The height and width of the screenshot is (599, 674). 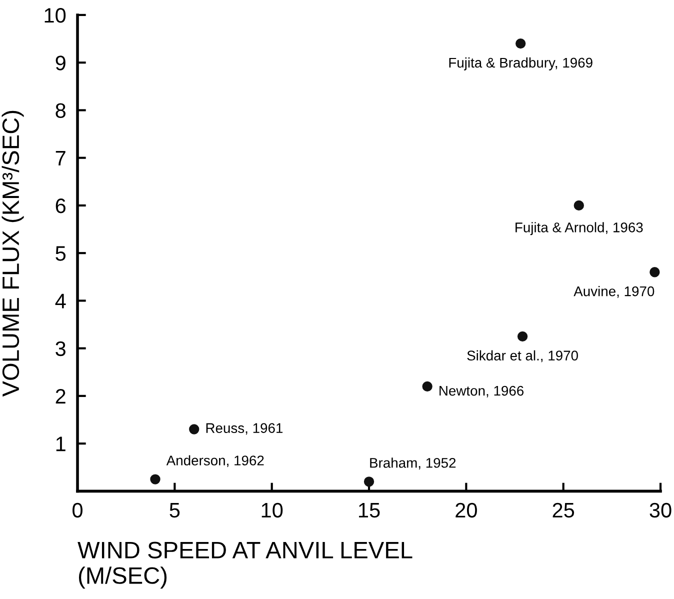 I want to click on y-tick-label: 5, so click(x=61, y=253).